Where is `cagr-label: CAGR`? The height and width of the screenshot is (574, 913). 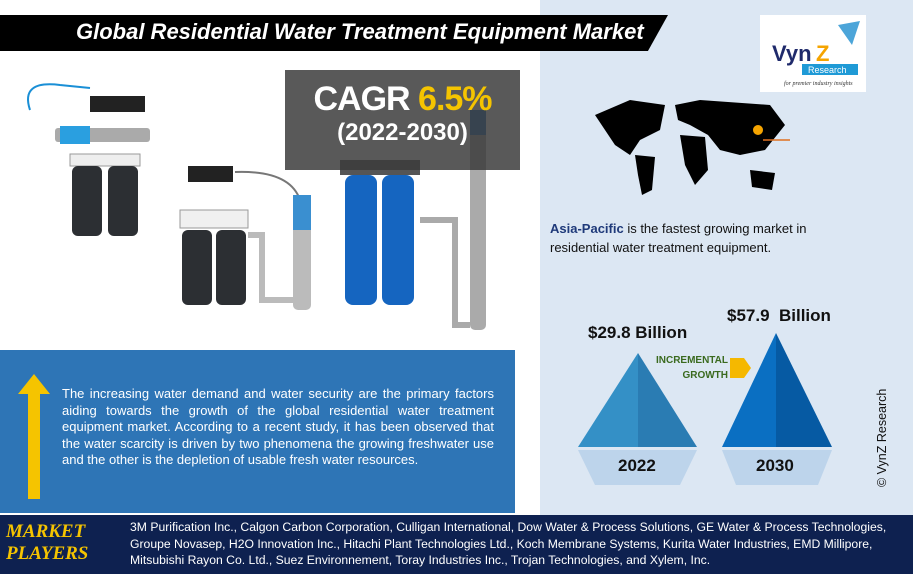
cagr-label: CAGR is located at coordinates (361, 99).